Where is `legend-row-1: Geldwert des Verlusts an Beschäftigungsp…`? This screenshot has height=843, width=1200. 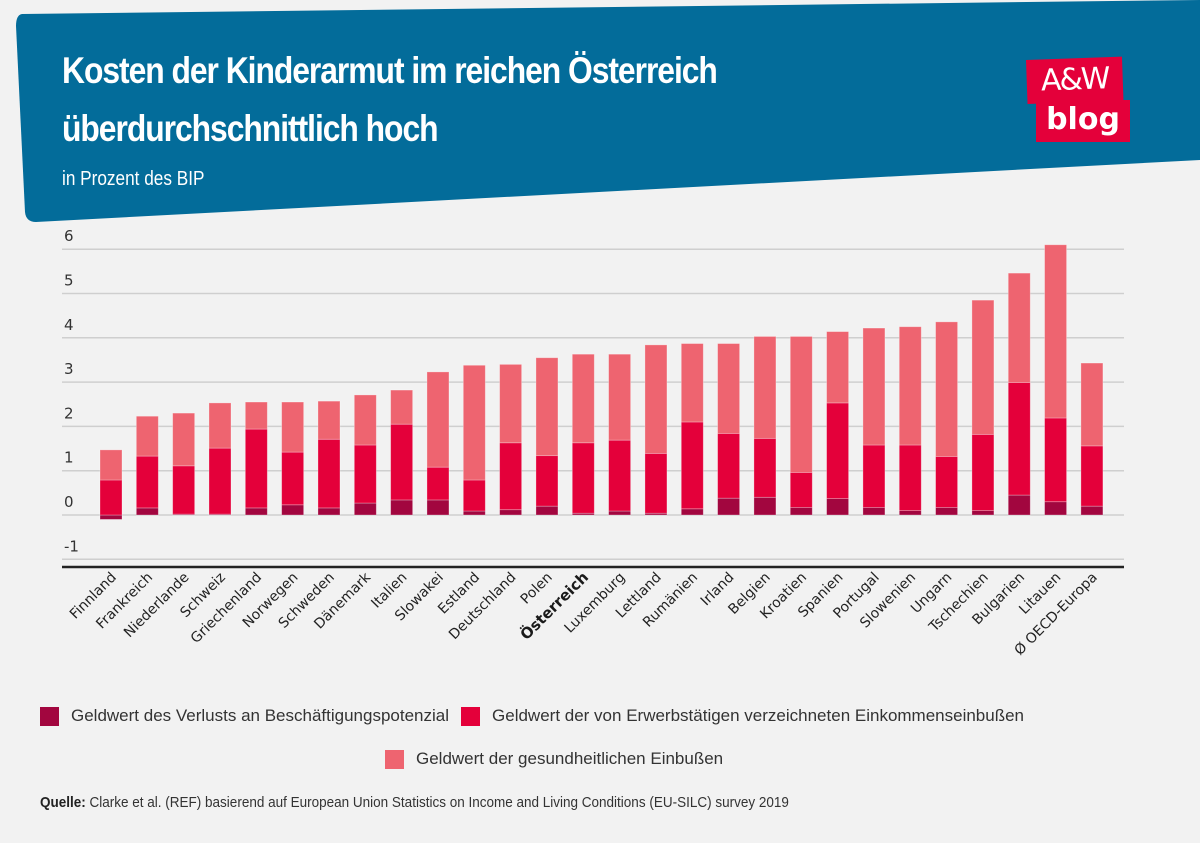
legend-row-1: Geldwert des Verlusts an Beschäftigungsp… is located at coordinates (538, 716).